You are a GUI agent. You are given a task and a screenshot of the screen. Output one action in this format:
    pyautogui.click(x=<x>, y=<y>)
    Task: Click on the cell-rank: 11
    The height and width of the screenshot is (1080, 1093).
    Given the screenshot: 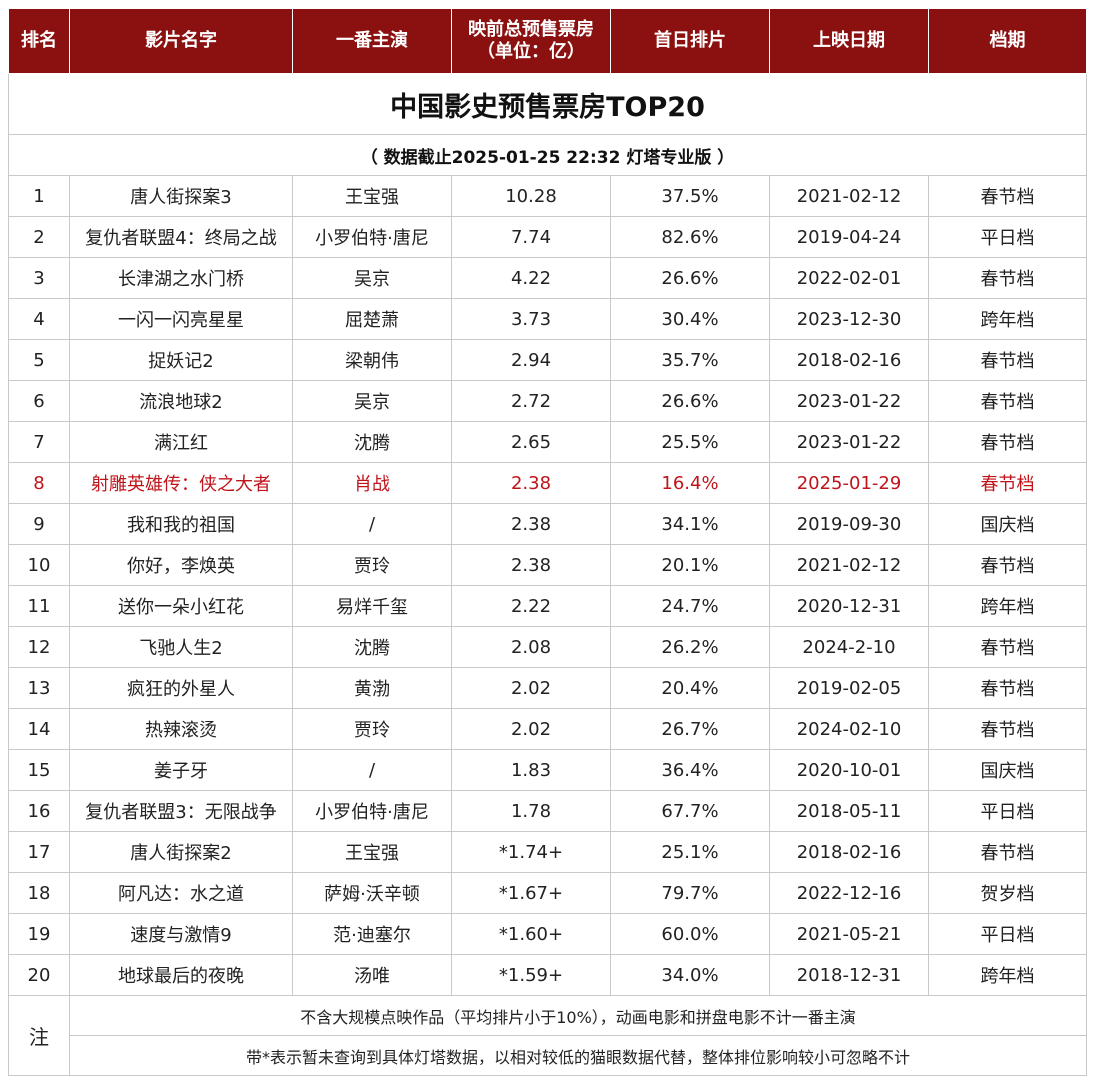 What is the action you would take?
    pyautogui.click(x=39, y=606)
    